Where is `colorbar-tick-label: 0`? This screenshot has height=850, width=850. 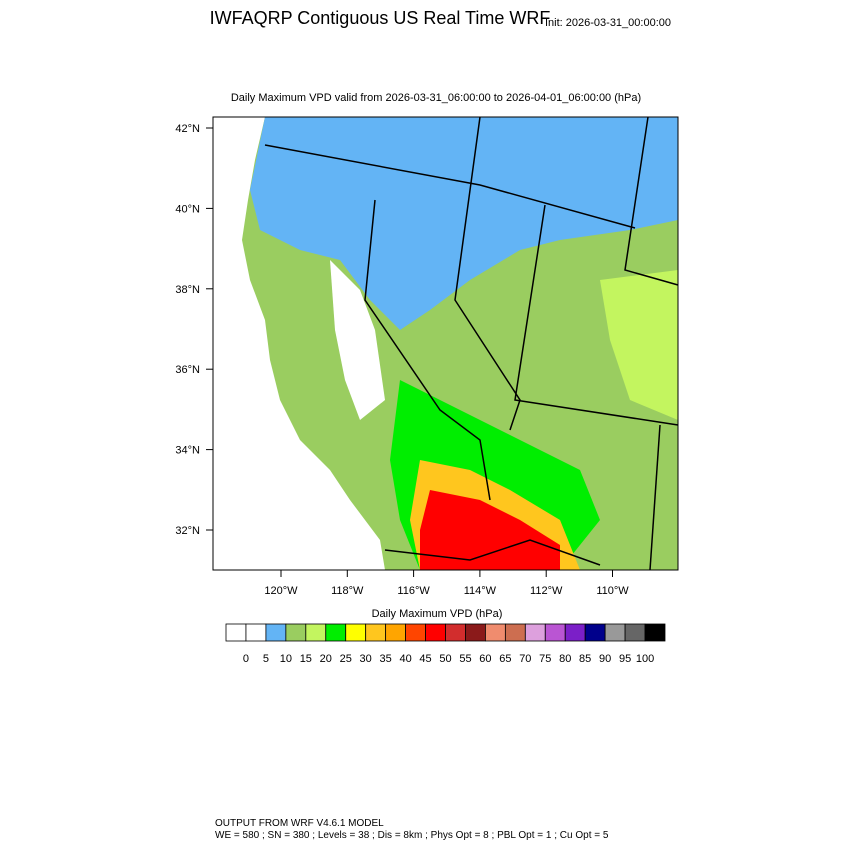
colorbar-tick-label: 0 is located at coordinates (246, 659).